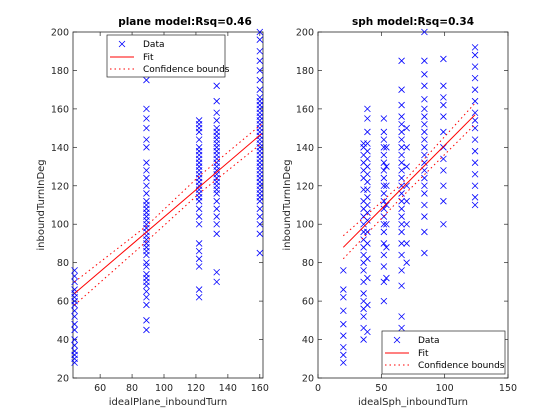 Image resolution: width=560 pixels, height=420 pixels. What do you see at coordinates (185, 22) in the screenshot?
I see `plane-model-title: plane model:Rsq=0.46` at bounding box center [185, 22].